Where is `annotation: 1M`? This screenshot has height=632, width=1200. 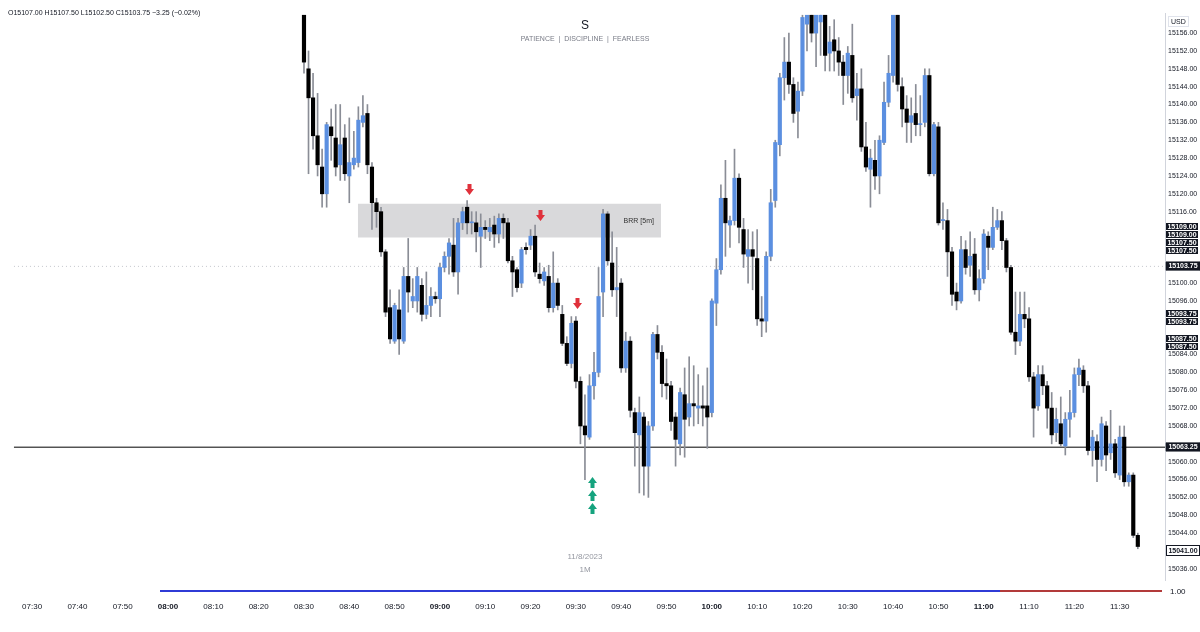 annotation: 1M is located at coordinates (585, 569).